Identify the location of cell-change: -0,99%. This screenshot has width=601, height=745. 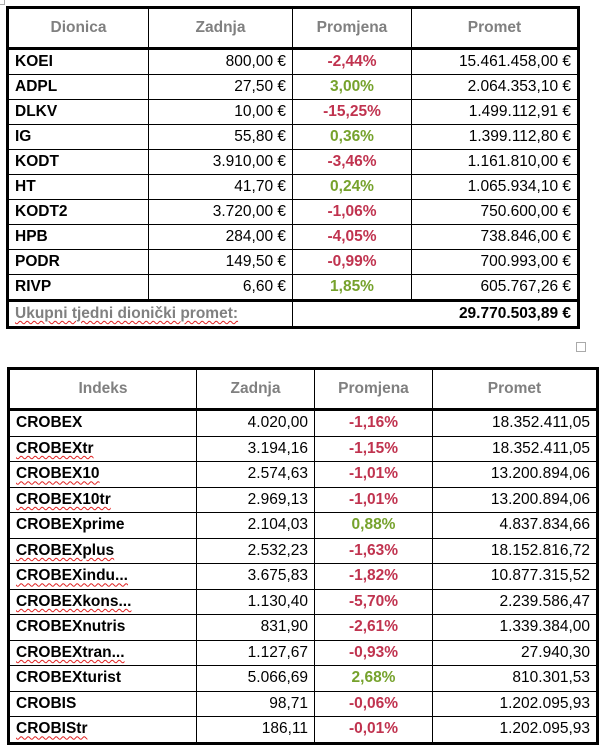
(352, 262).